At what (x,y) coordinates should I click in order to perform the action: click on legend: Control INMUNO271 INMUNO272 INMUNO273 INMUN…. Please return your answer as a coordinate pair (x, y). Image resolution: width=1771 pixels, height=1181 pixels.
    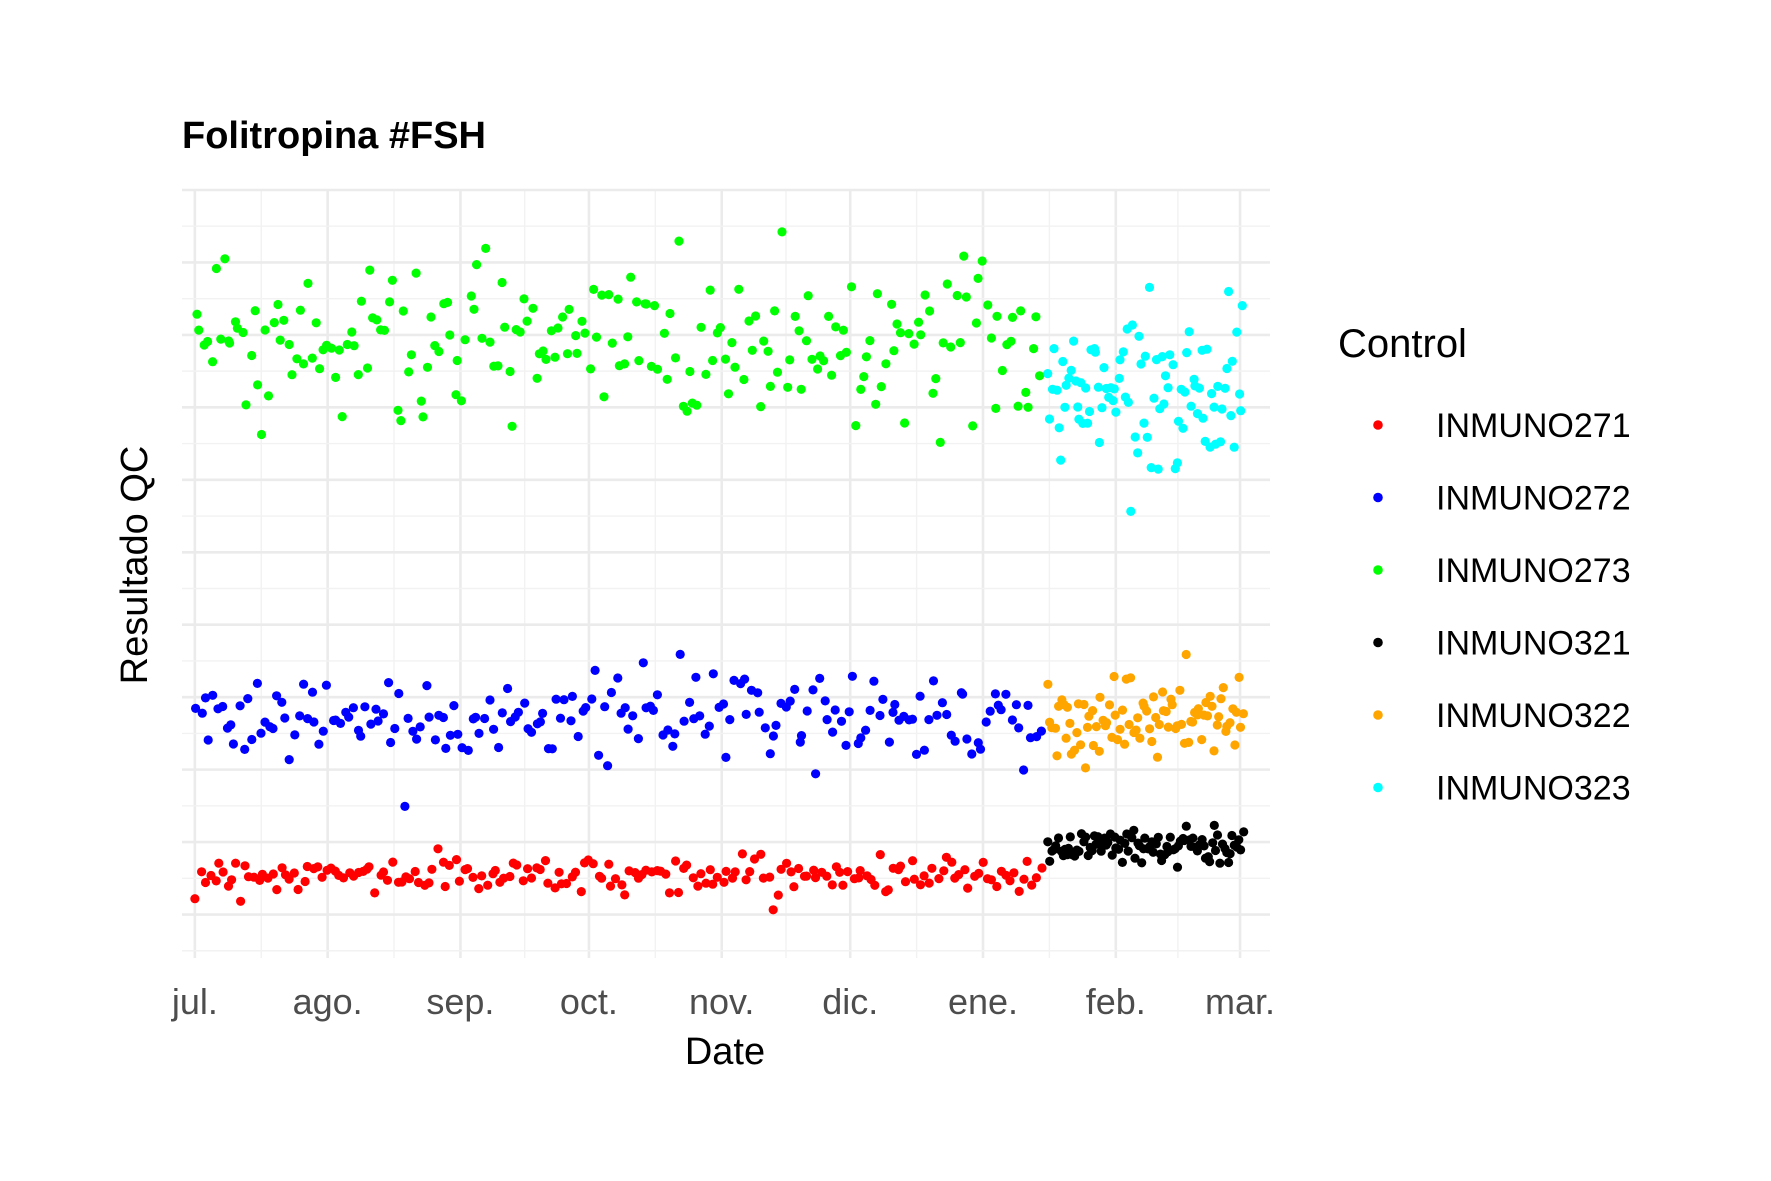
    Looking at the image, I should click on (1484, 565).